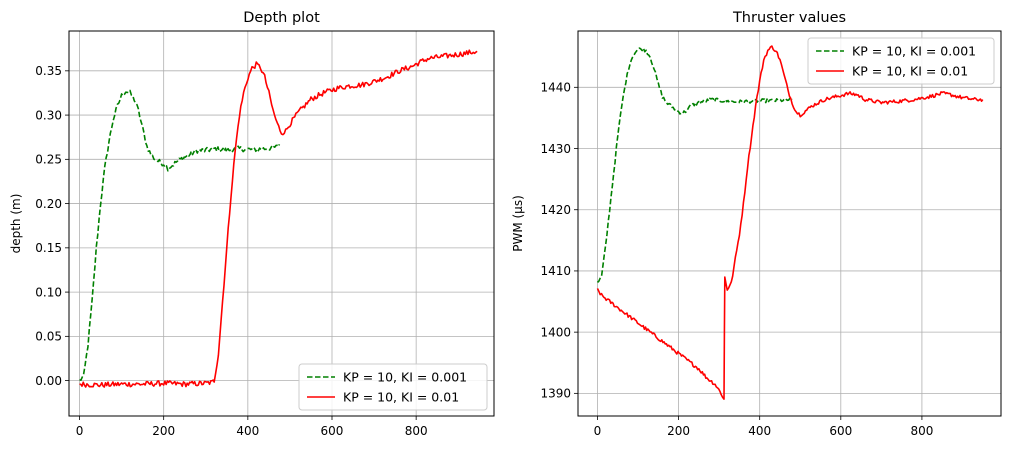 The image size is (1010, 451). I want to click on chart-title: Thruster values, so click(789, 18).